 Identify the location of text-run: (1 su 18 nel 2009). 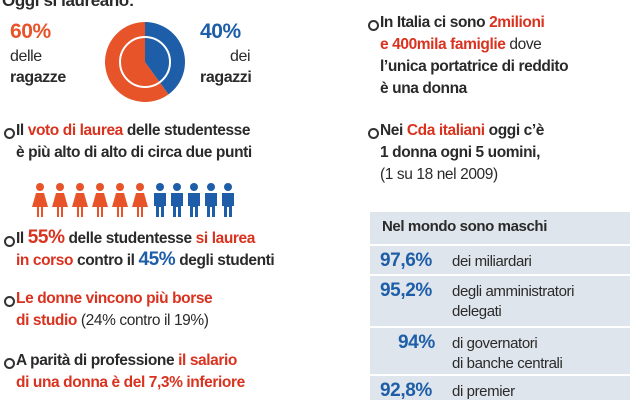
(439, 174).